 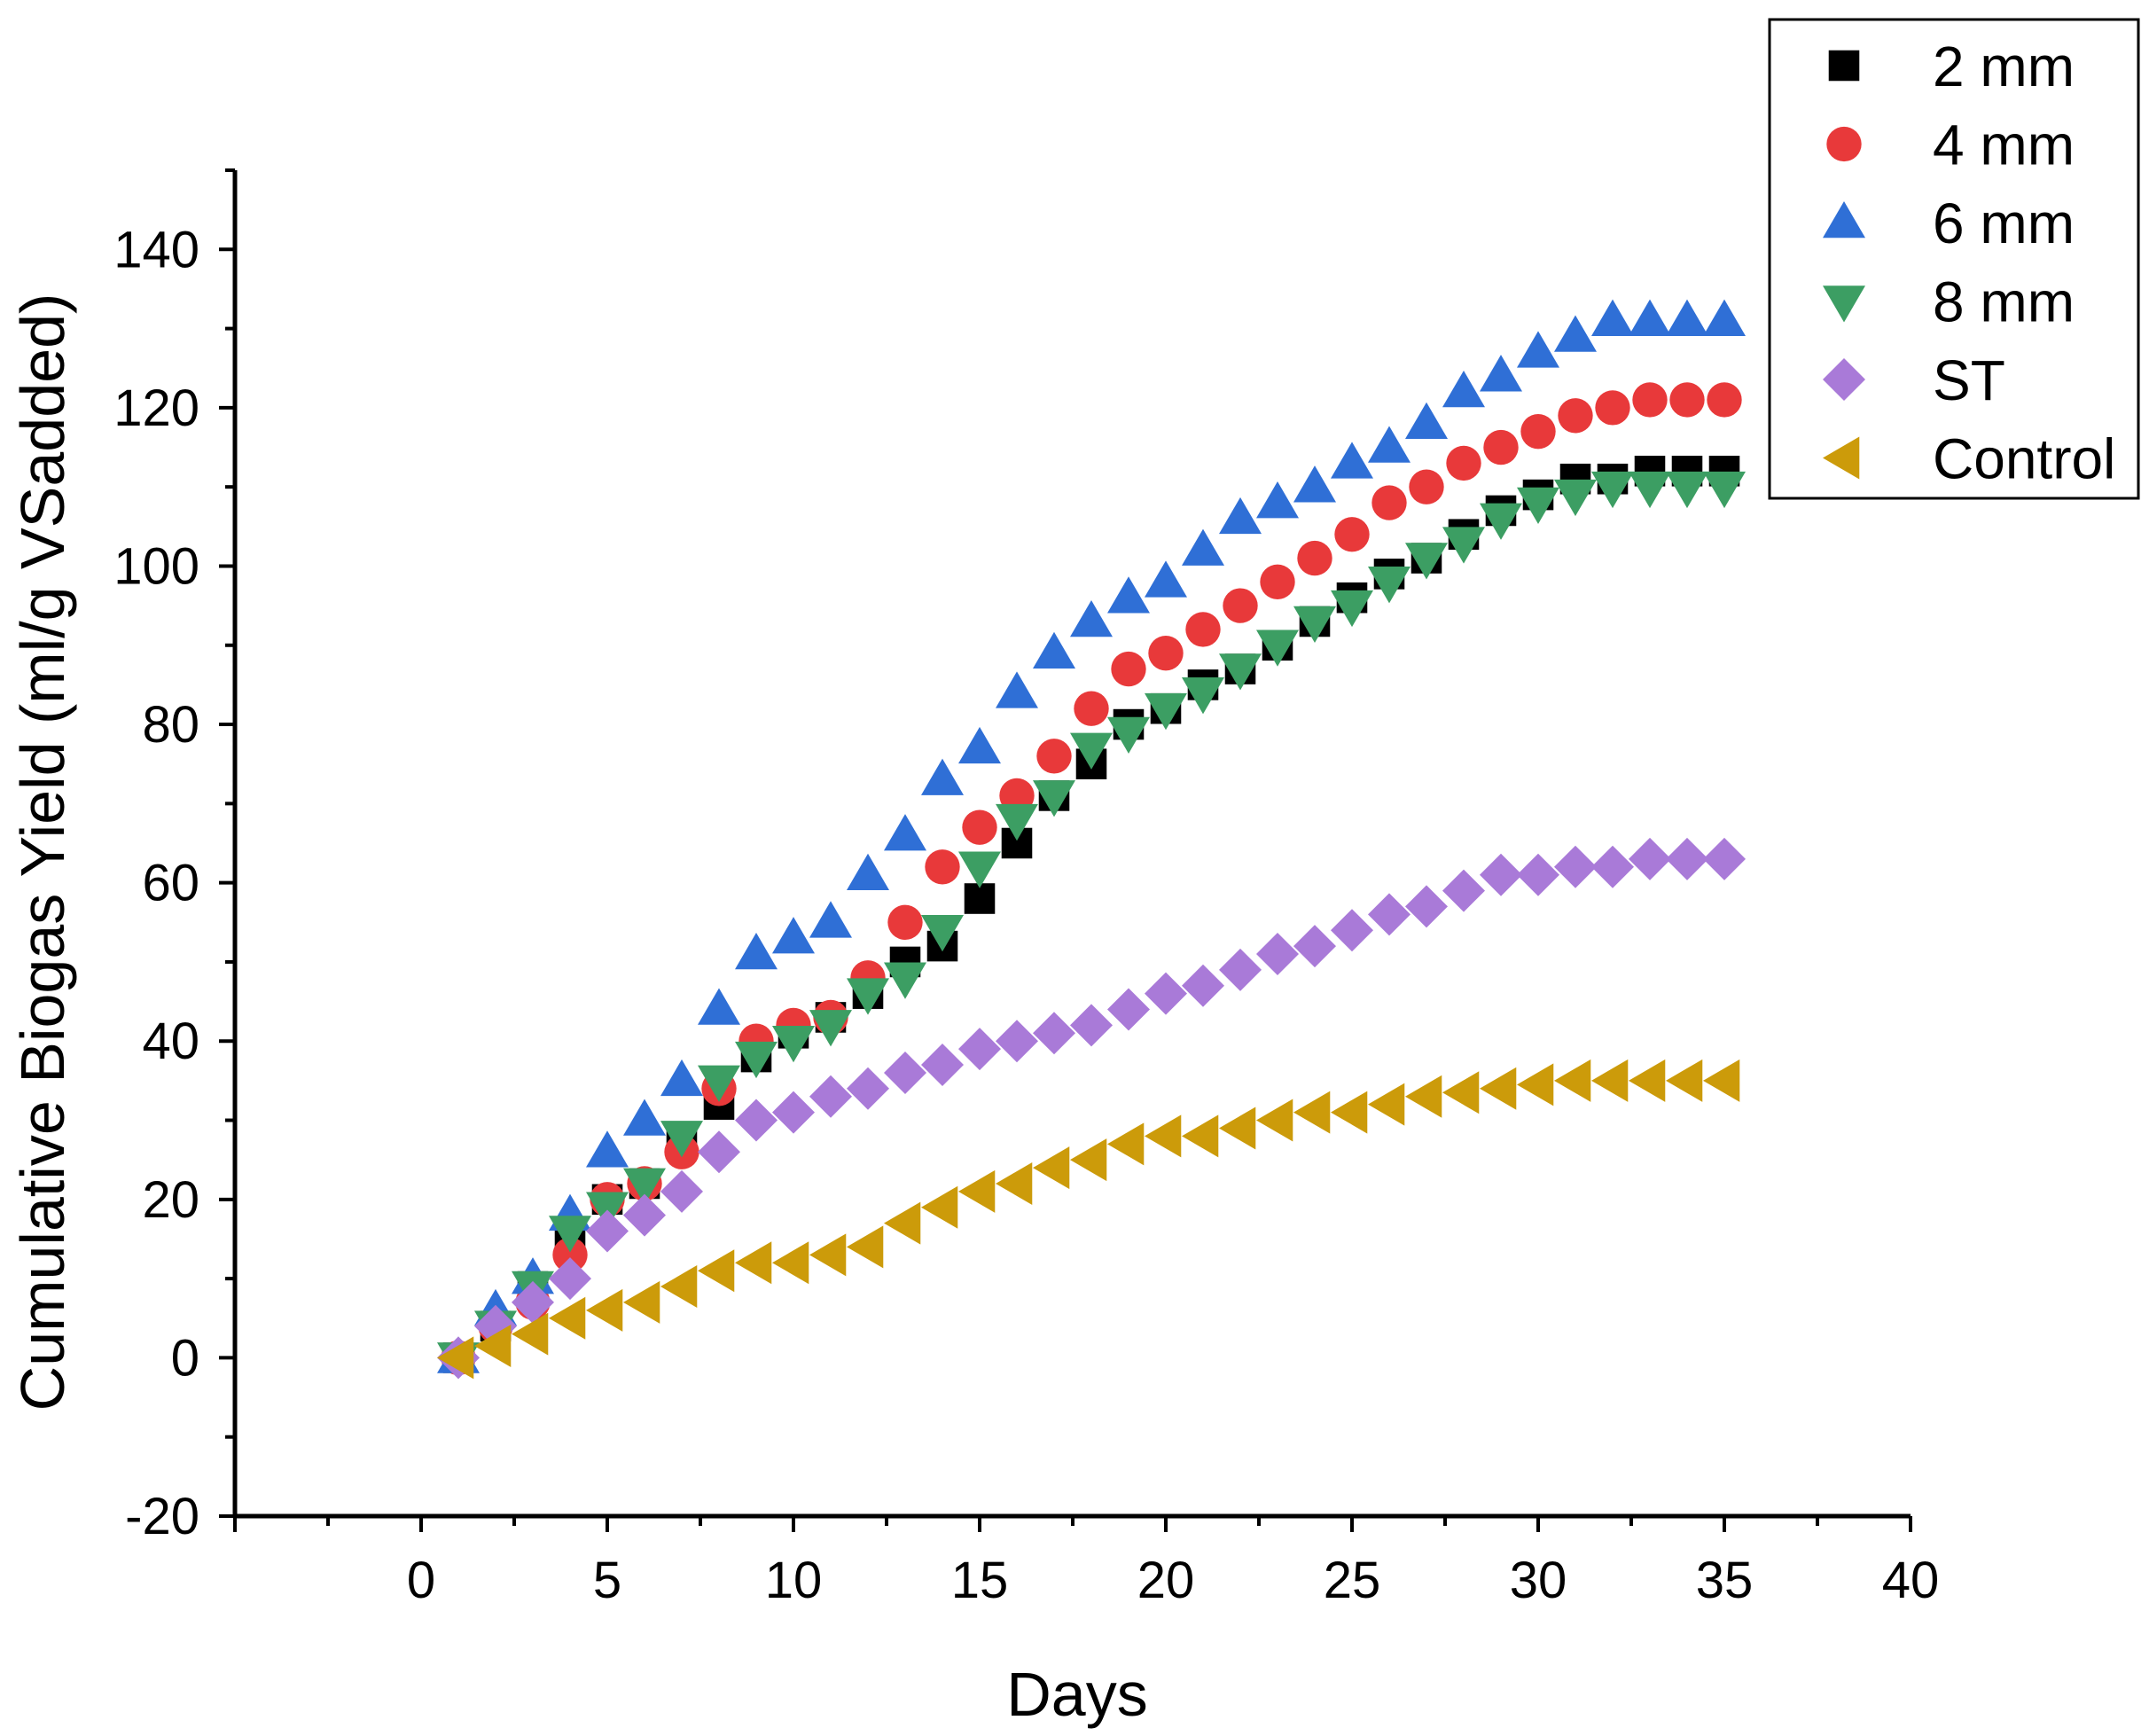 I want to click on legend-marker-control, so click(x=1841, y=458).